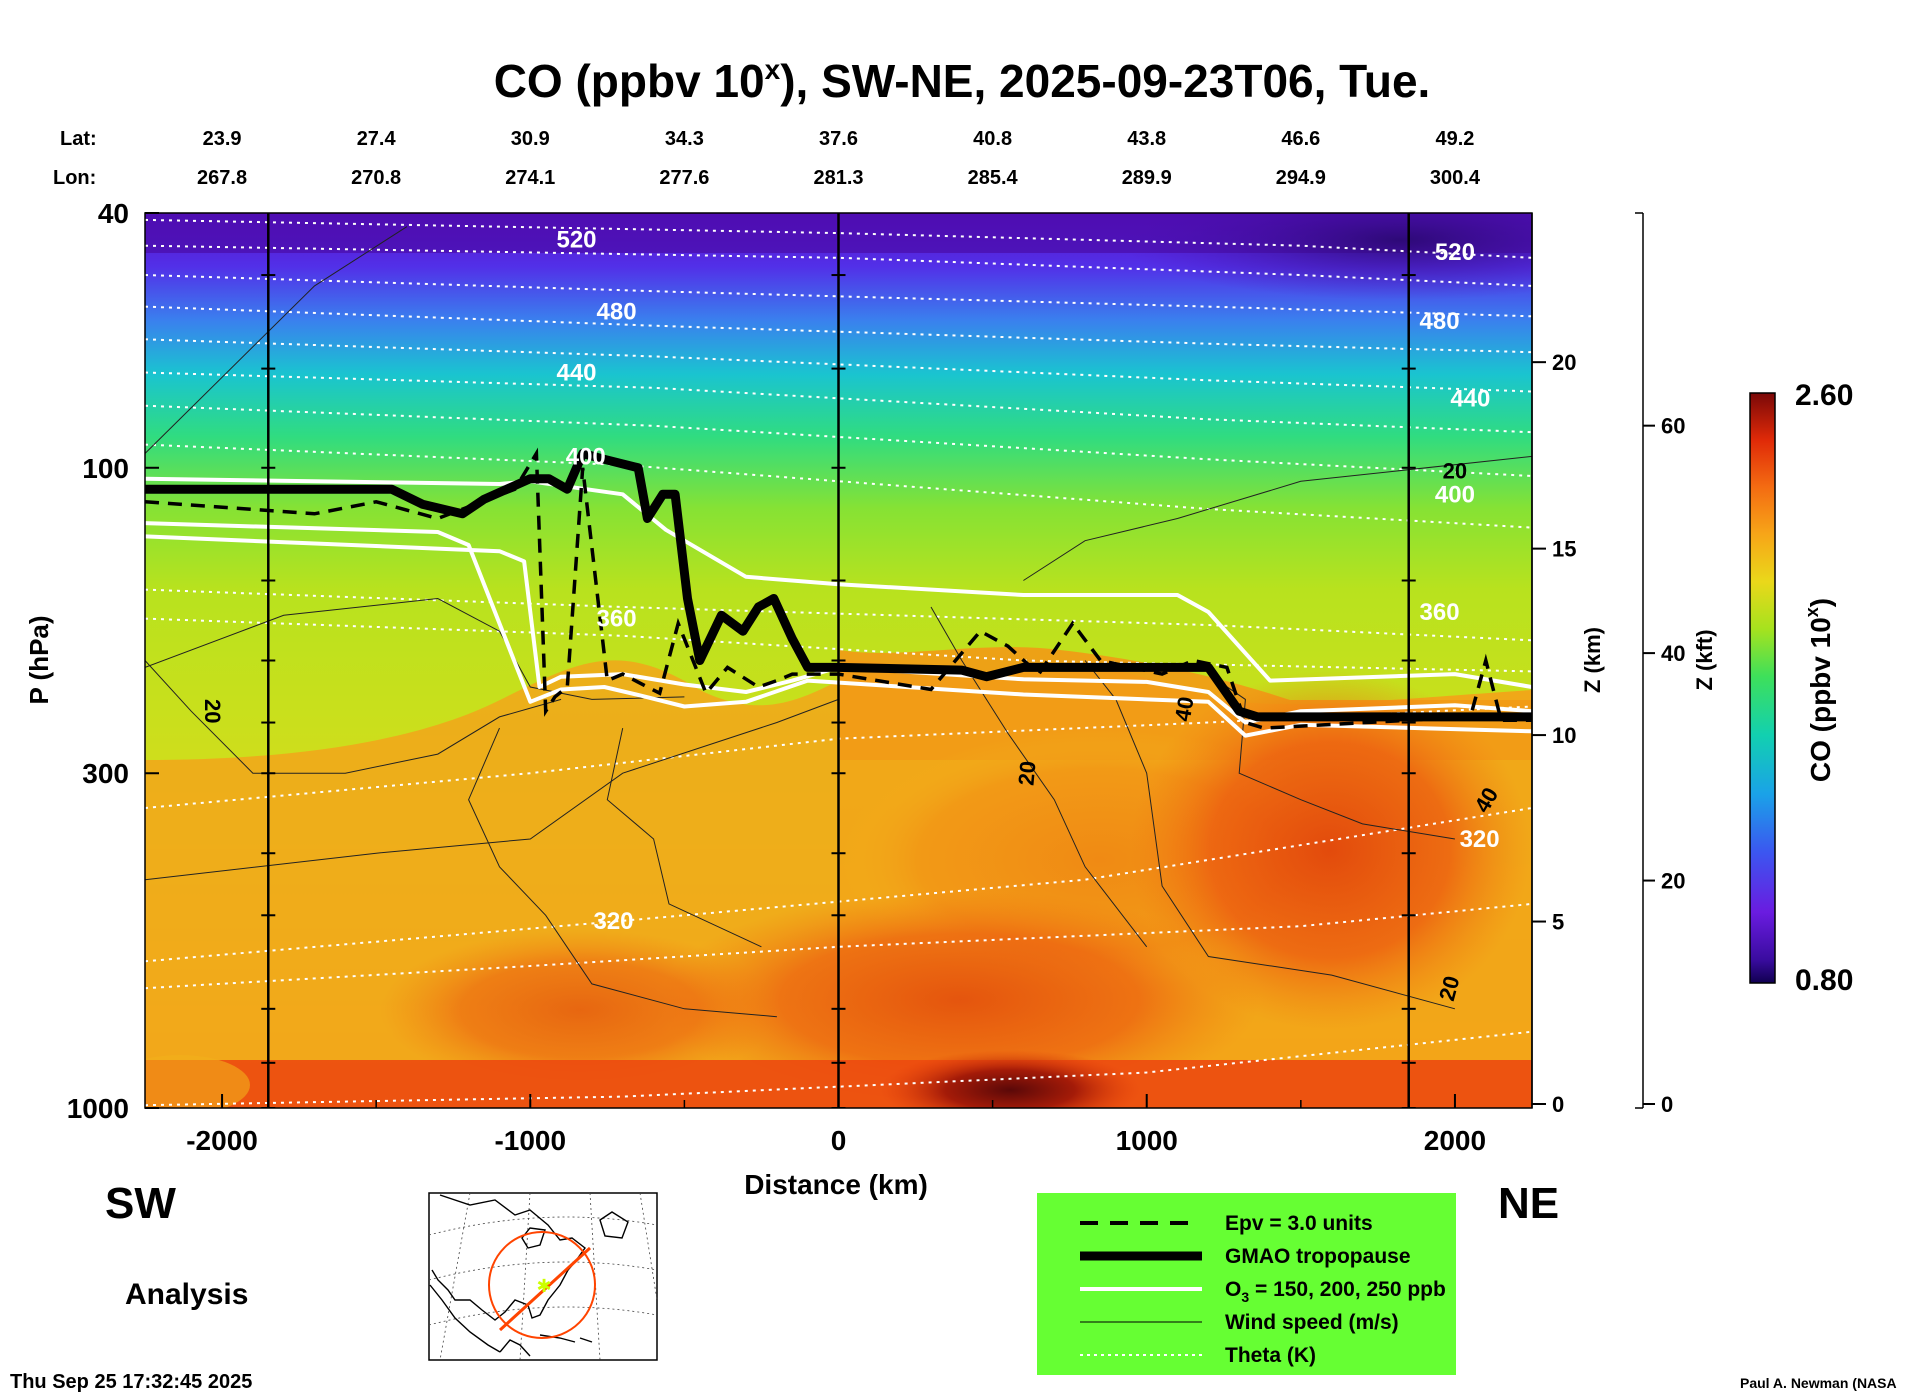  I want to click on inset-map: ✱, so click(543, 1276).